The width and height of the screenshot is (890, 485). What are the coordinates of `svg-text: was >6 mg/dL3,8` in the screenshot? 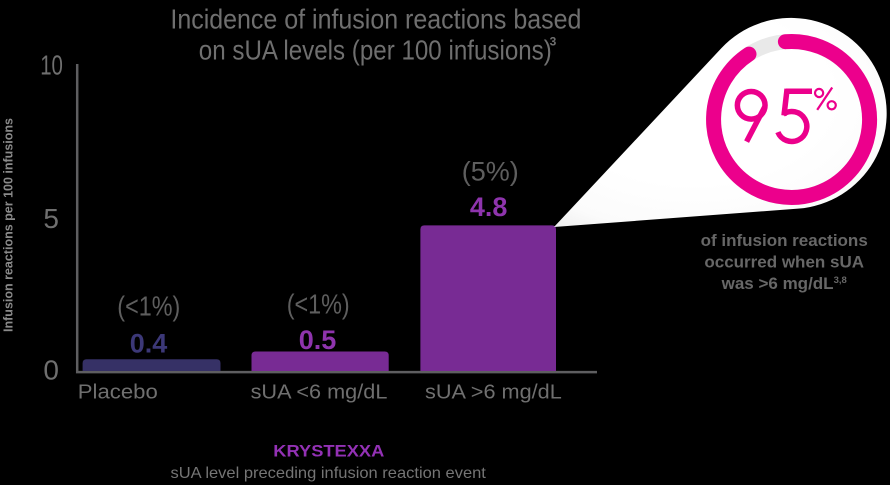 It's located at (784, 283).